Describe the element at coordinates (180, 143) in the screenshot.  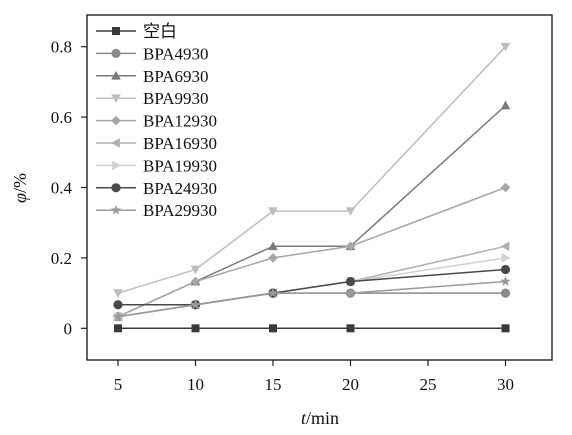
I see `legend-label: BPA16930` at that location.